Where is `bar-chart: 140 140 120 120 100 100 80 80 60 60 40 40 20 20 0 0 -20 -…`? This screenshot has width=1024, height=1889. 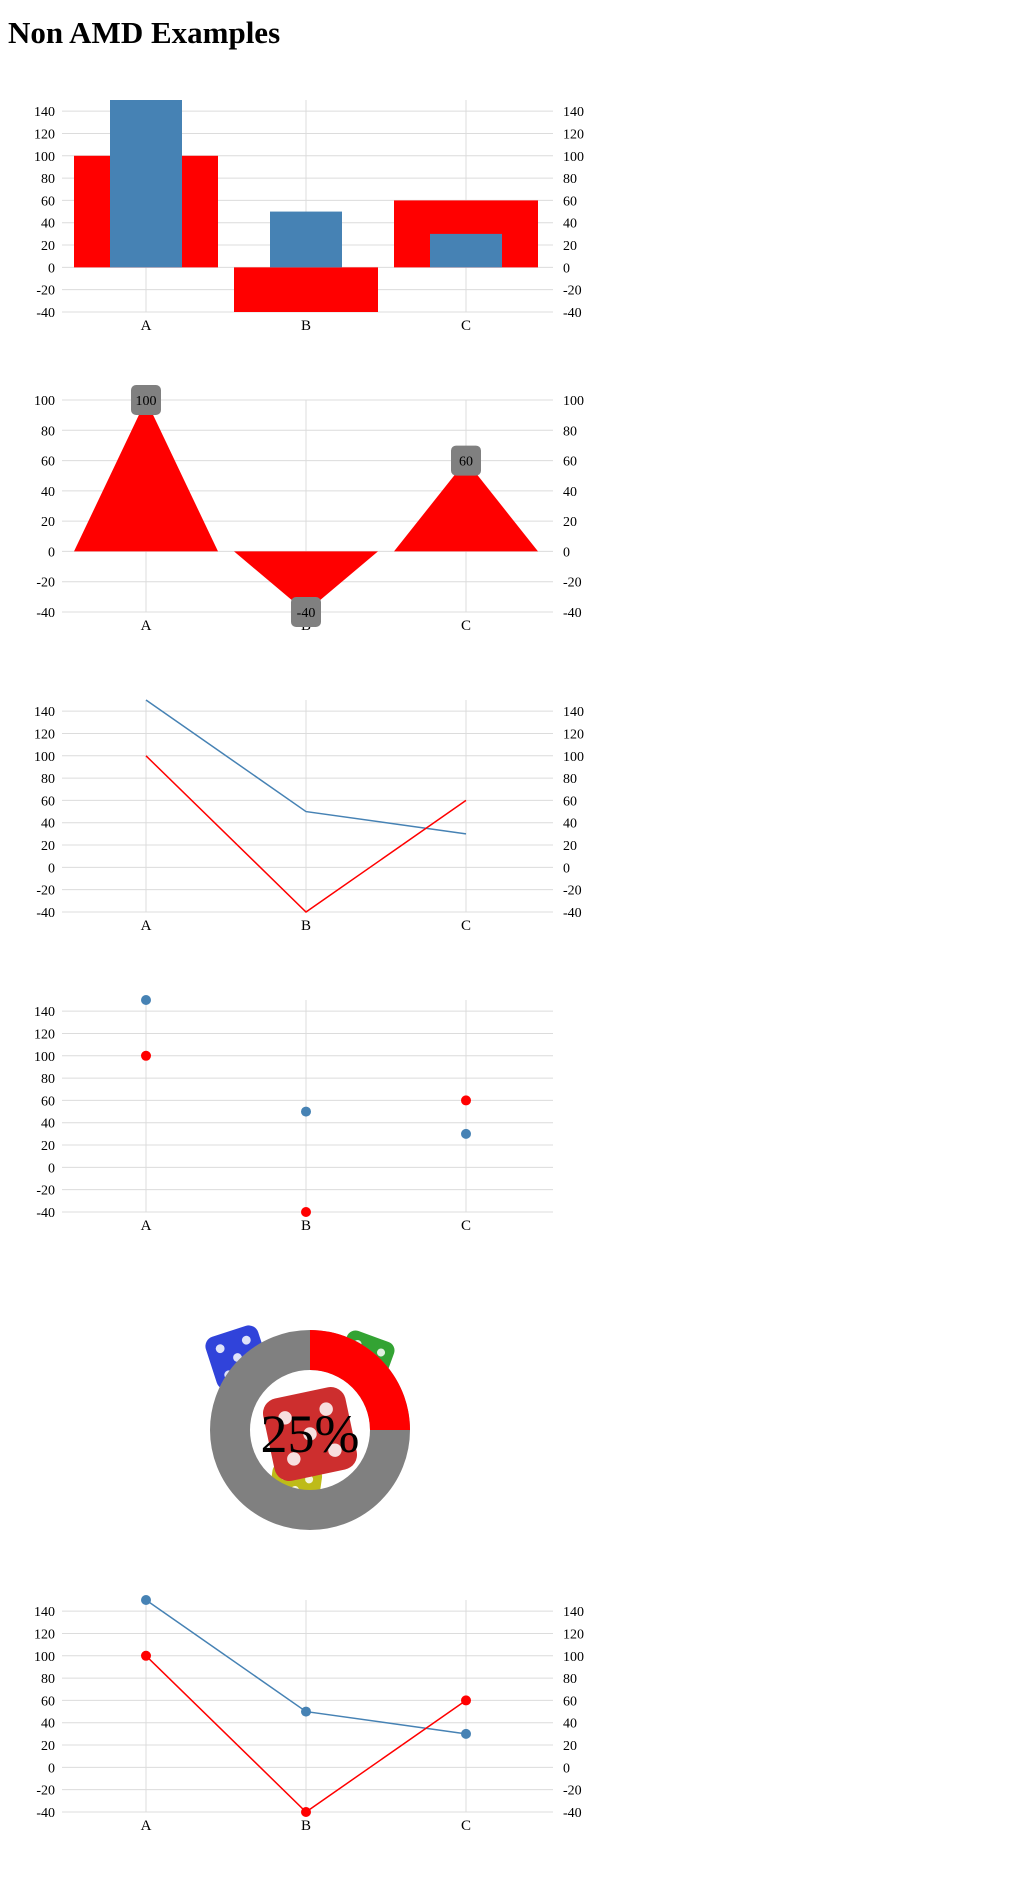
bar-chart: 140 140 120 120 100 100 80 80 60 60 40 40 20 20 0 0 -20 -… is located at coordinates (309, 217).